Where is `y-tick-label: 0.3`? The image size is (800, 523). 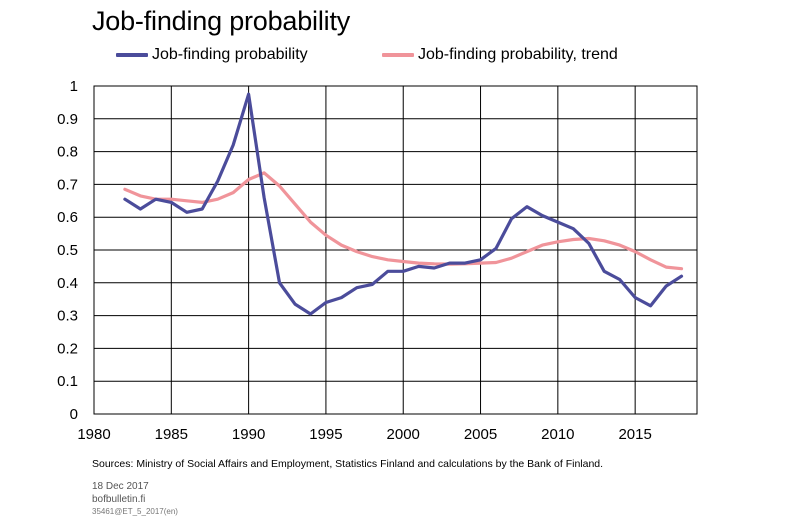 y-tick-label: 0.3 is located at coordinates (67, 316).